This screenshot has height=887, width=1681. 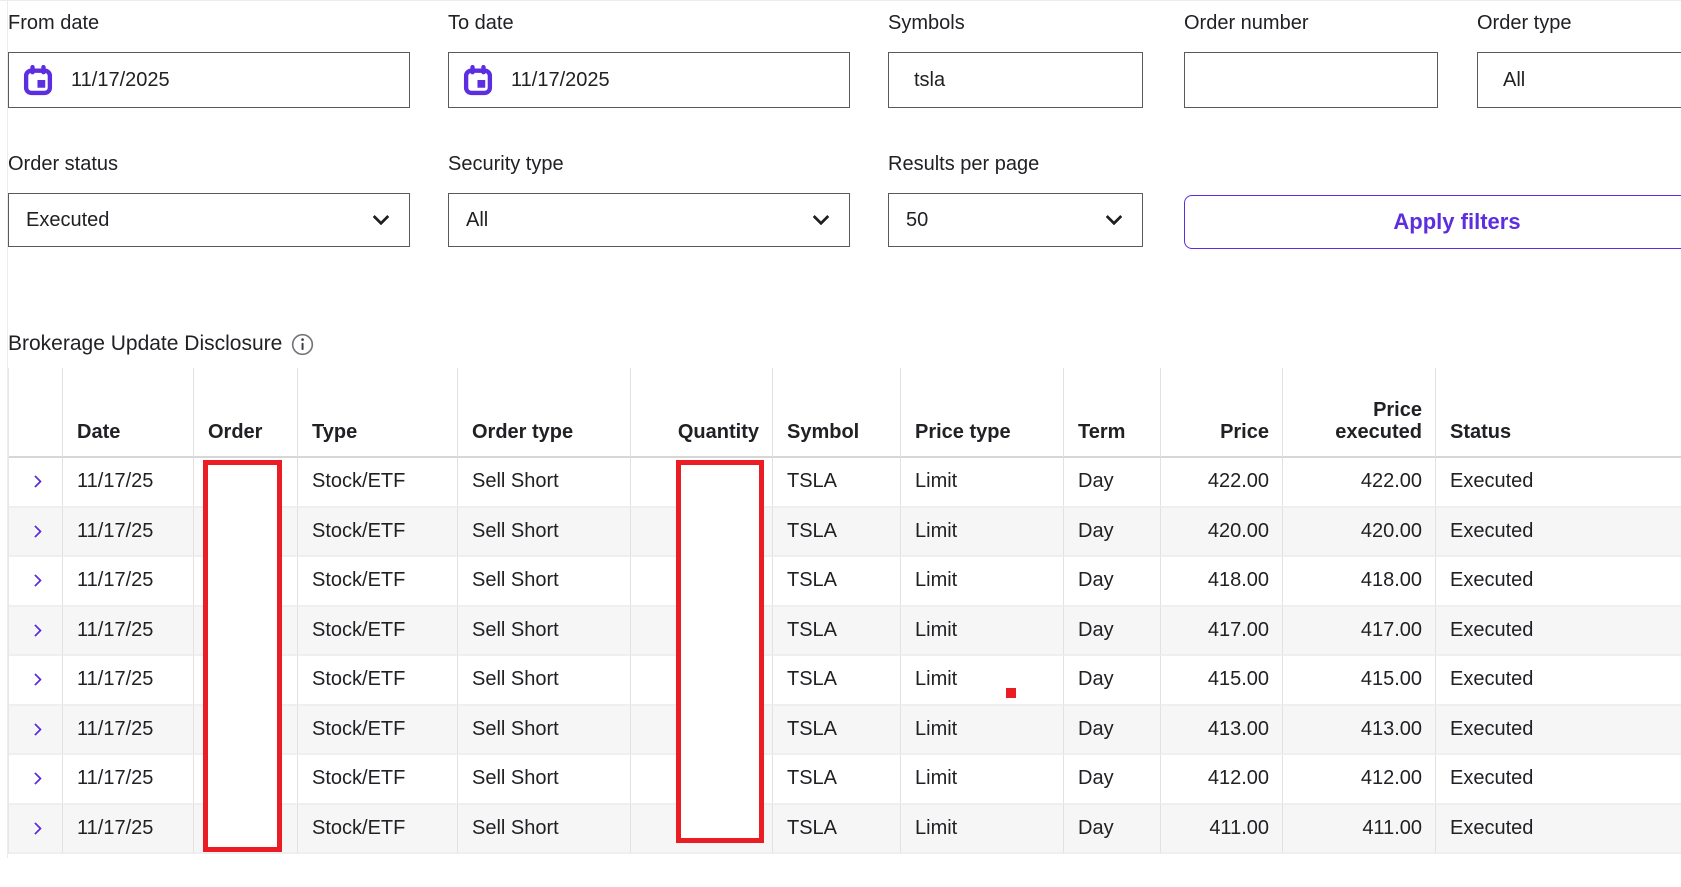 I want to click on order-column-redaction-box, so click(x=242, y=656).